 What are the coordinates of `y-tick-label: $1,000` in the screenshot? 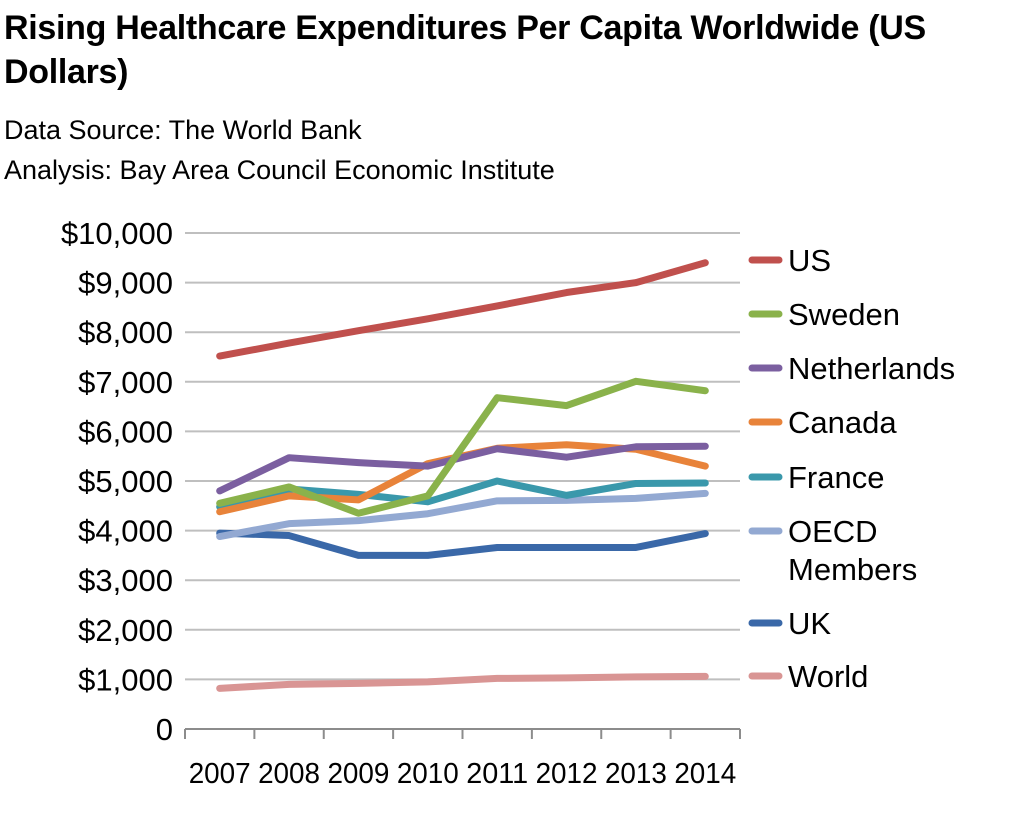 It's located at (125, 679).